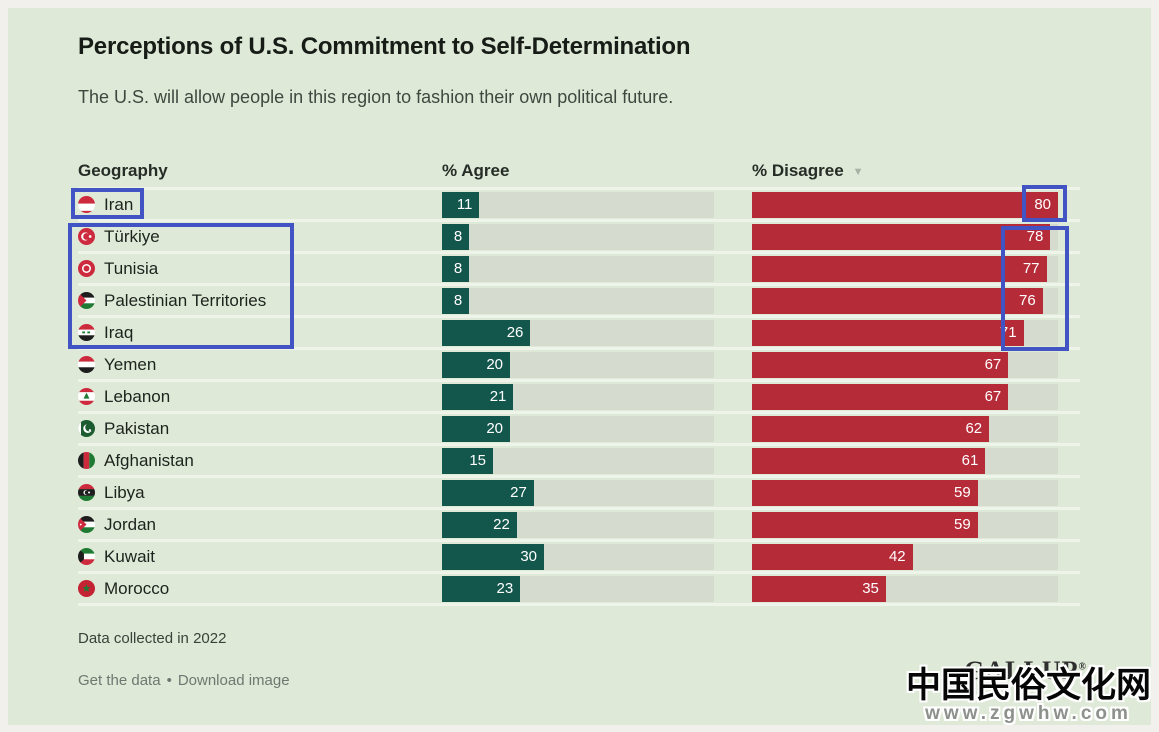  What do you see at coordinates (579, 302) in the screenshot?
I see `table-row: Palestinian Territories 8 76` at bounding box center [579, 302].